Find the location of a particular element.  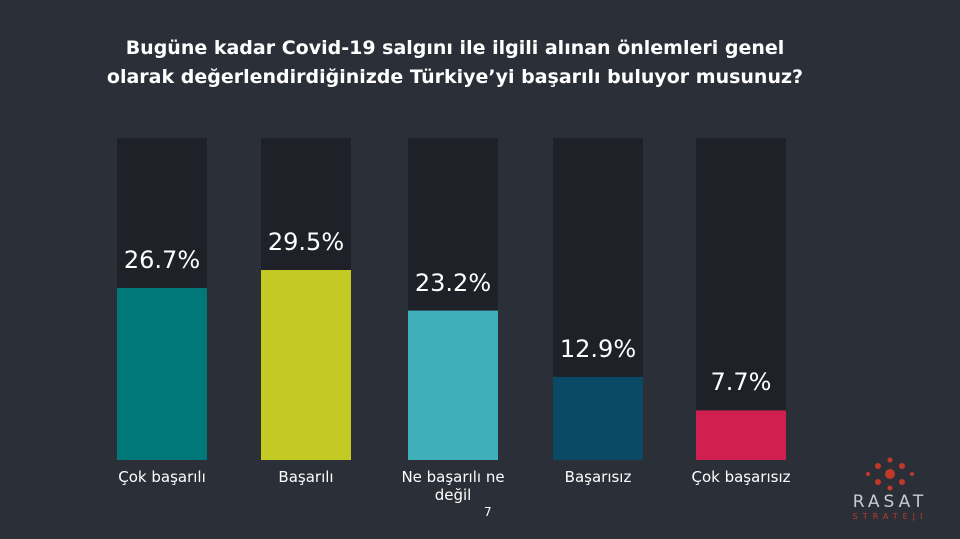

logo-name: RASAT is located at coordinates (890, 502).